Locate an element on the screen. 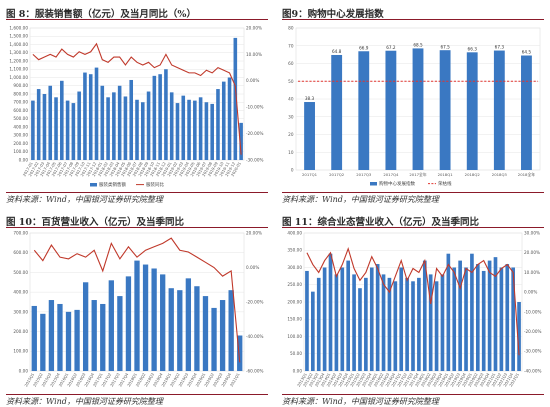  y-tick-left: 20 is located at coordinates (291, 134).